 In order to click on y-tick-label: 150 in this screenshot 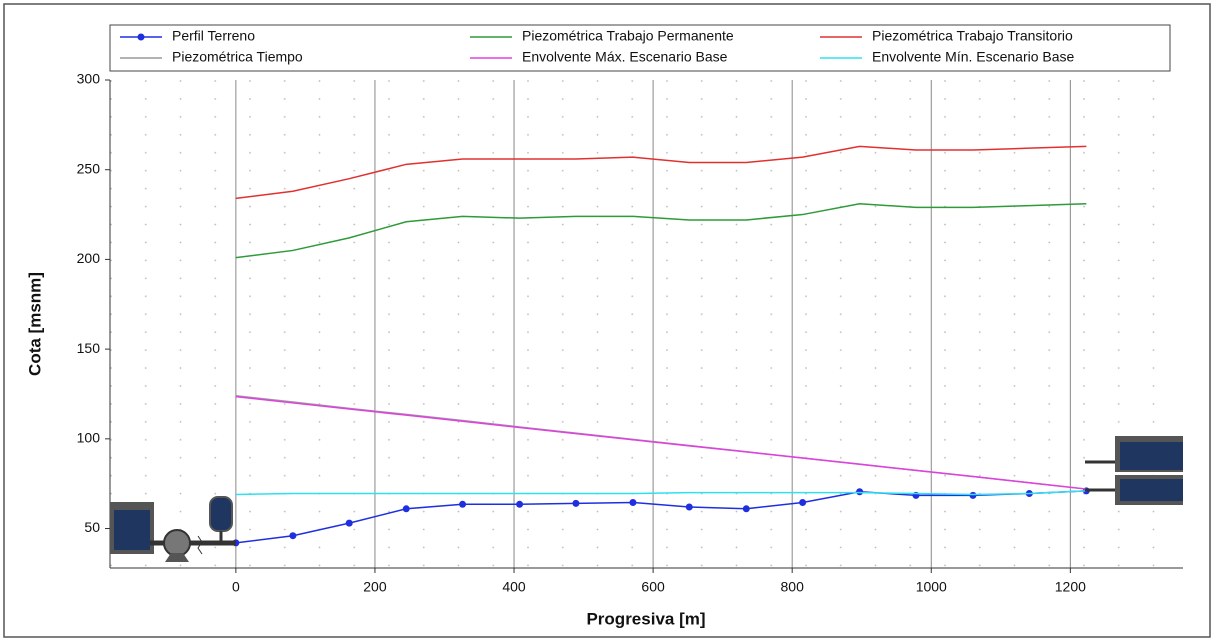, I will do `click(89, 348)`.